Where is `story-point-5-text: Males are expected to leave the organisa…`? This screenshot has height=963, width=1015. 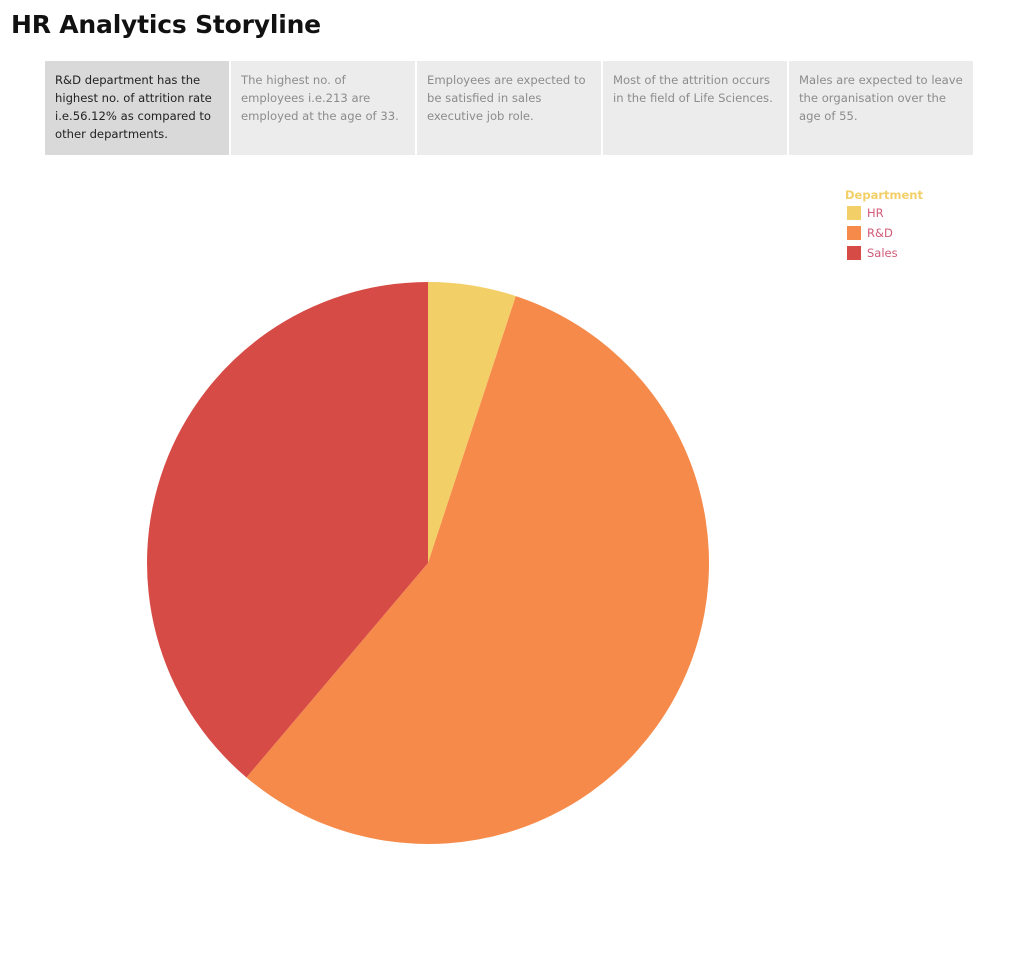
story-point-5-text: Males are expected to leave the organisa… is located at coordinates (881, 98).